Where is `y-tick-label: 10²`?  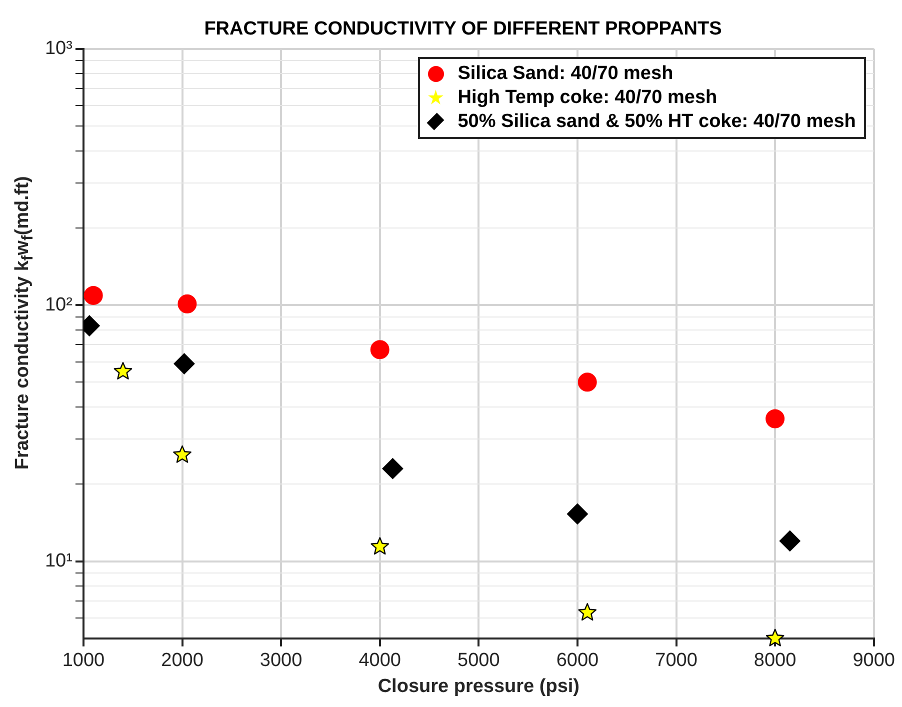 y-tick-label: 10² is located at coordinates (58, 305).